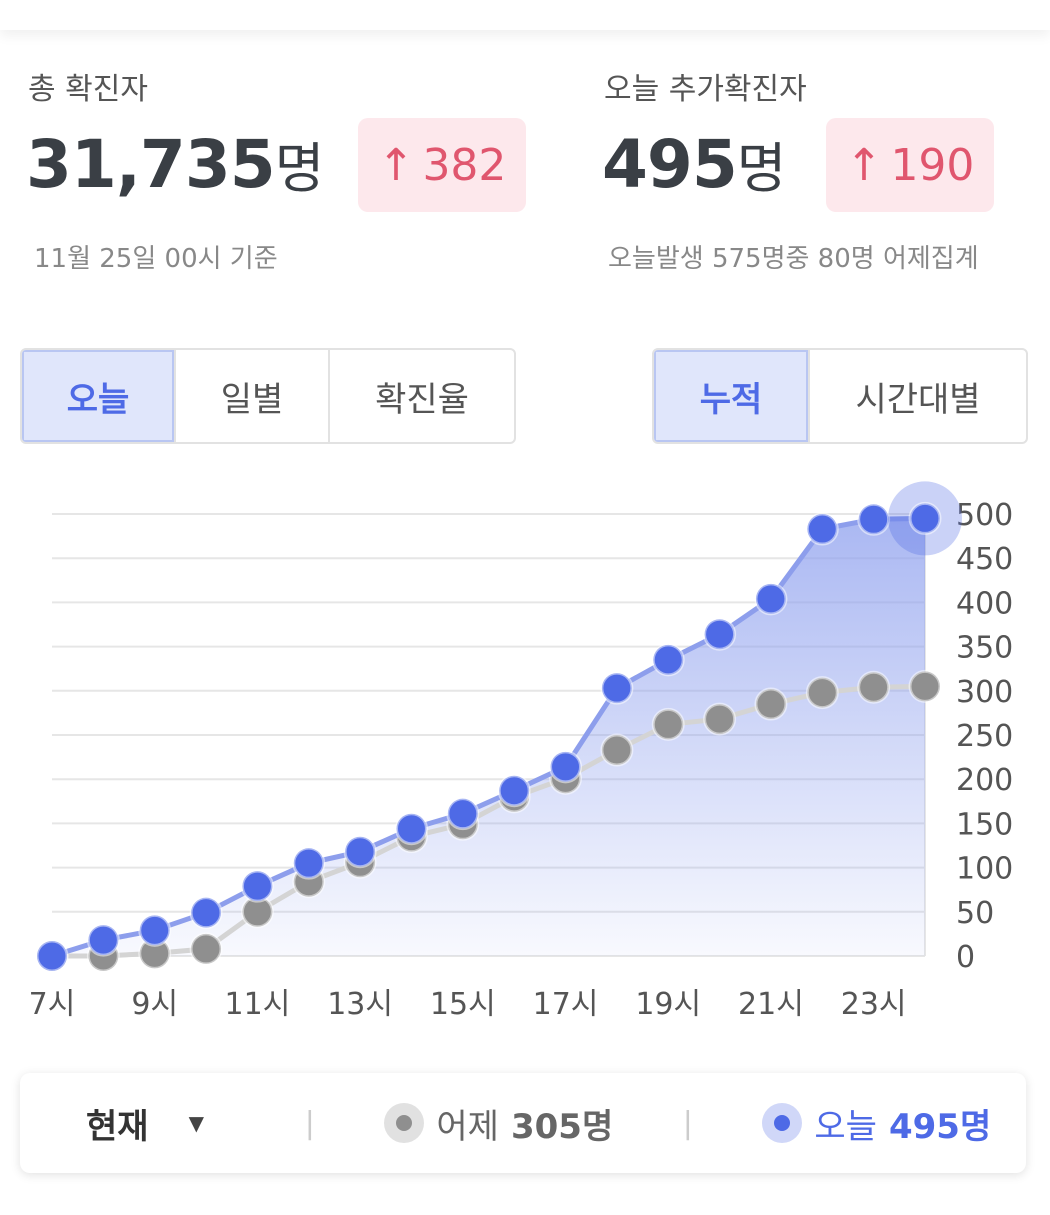 Image resolution: width=1050 pixels, height=1215 pixels. Describe the element at coordinates (984, 736) in the screenshot. I see `y-tick-label: 250` at that location.